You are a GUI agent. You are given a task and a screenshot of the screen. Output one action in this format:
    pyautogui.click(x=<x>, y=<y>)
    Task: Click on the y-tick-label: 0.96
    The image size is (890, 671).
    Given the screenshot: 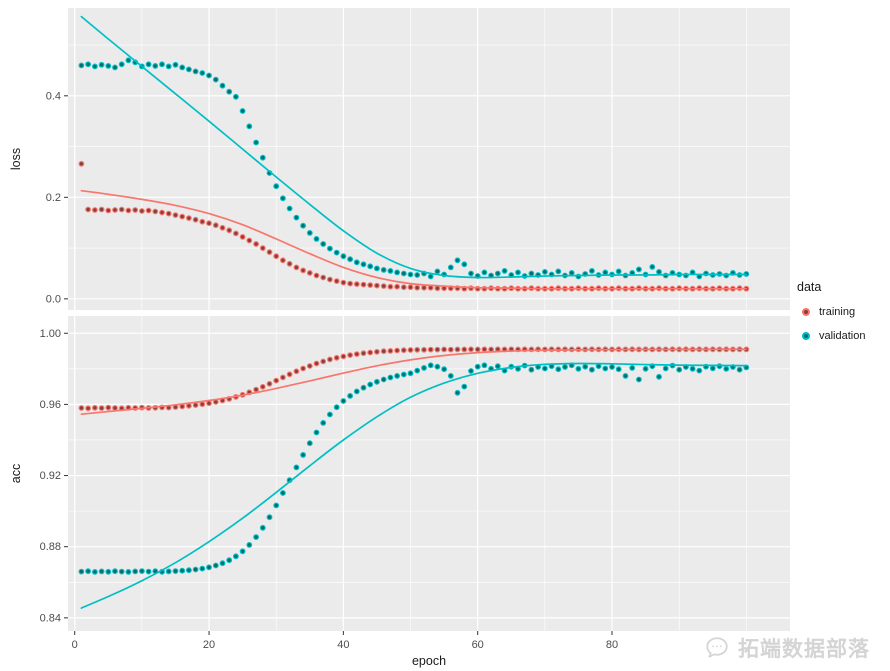 What is the action you would take?
    pyautogui.click(x=50, y=405)
    